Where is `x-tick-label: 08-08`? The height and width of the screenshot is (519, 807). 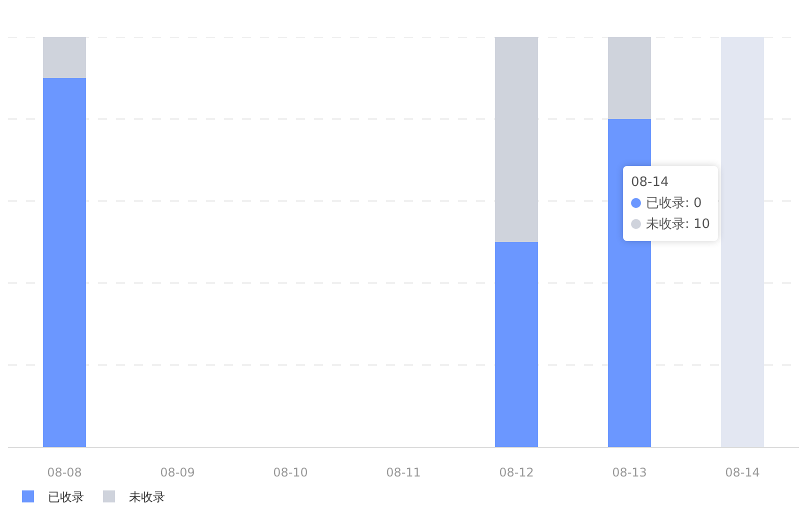
x-tick-label: 08-08 is located at coordinates (64, 472).